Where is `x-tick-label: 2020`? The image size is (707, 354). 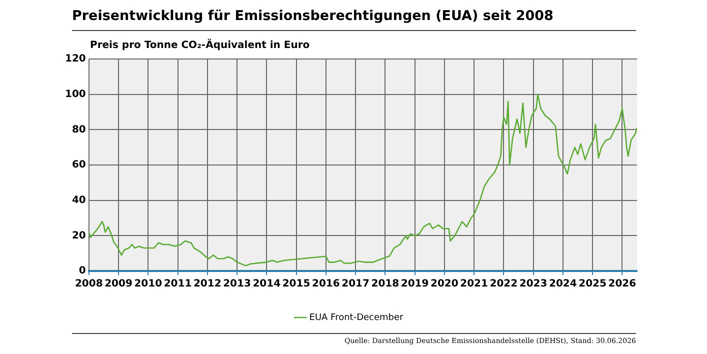
x-tick-label: 2020 is located at coordinates (444, 284).